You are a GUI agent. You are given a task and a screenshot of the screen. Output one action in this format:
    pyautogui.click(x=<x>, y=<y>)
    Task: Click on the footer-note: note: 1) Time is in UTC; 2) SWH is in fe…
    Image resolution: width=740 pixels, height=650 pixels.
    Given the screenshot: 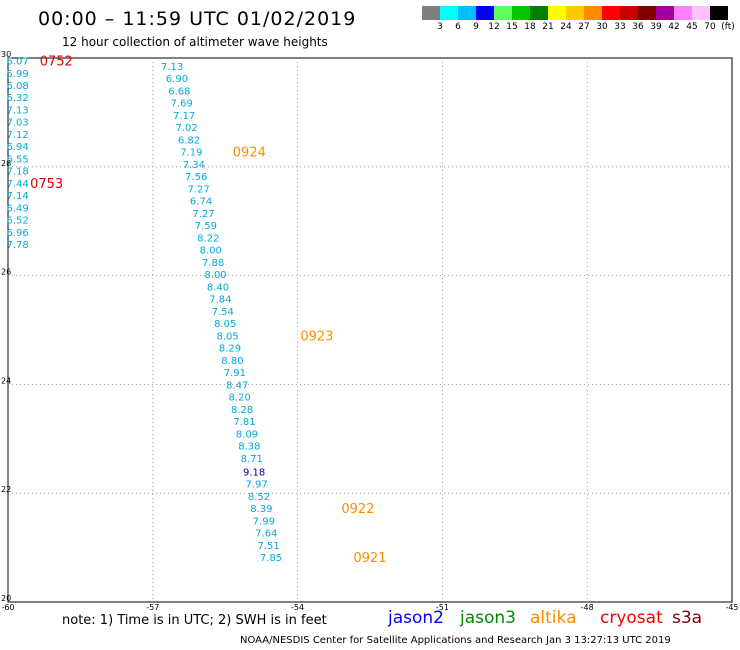 What is the action you would take?
    pyautogui.click(x=194, y=620)
    